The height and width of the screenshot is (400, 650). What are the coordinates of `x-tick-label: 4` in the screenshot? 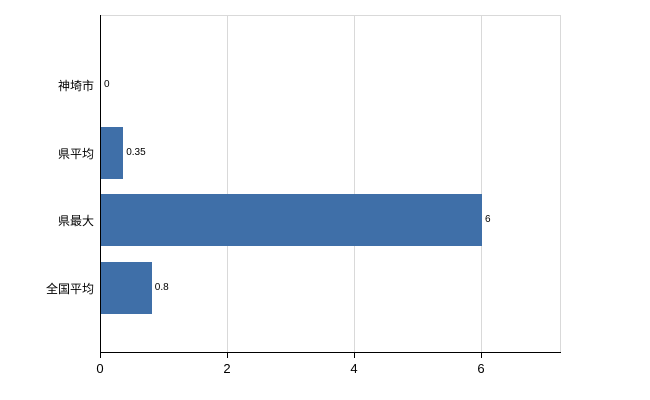 It's located at (354, 368).